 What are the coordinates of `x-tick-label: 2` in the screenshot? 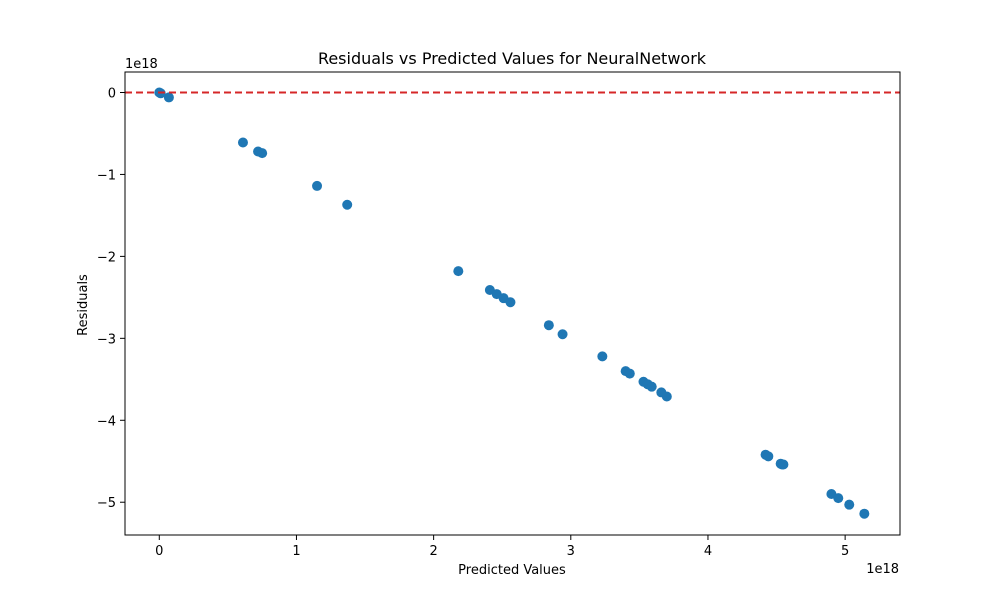 It's located at (433, 551).